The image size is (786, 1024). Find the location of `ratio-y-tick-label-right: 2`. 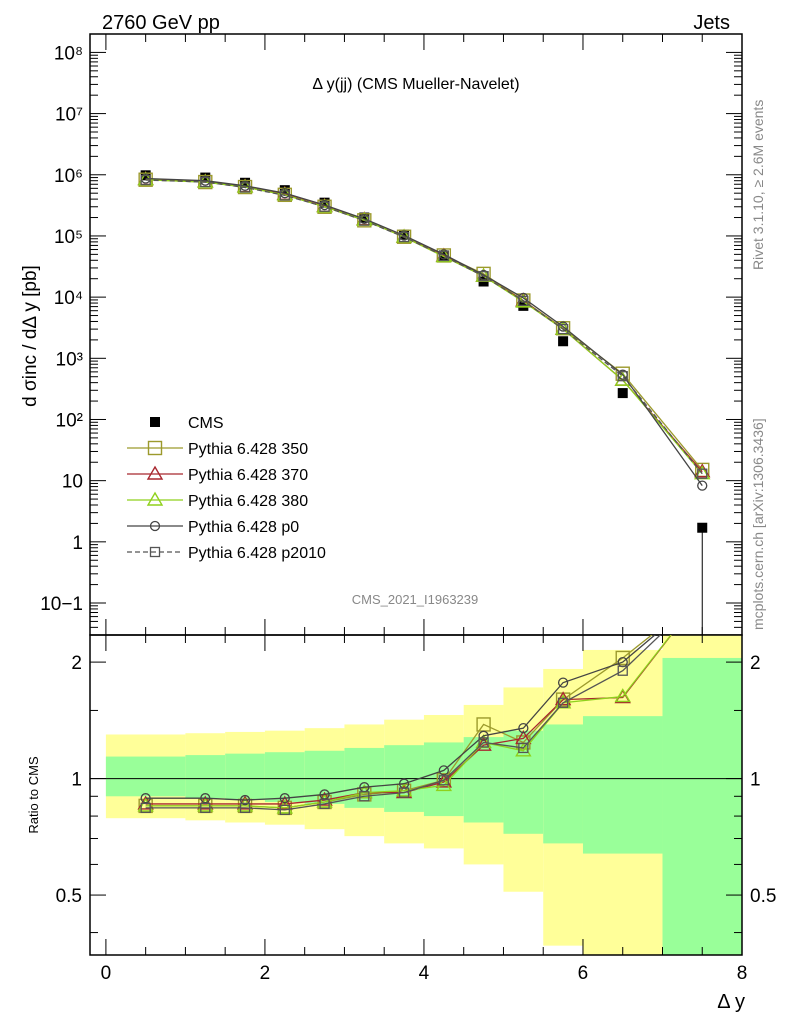

ratio-y-tick-label-right: 2 is located at coordinates (755, 663).